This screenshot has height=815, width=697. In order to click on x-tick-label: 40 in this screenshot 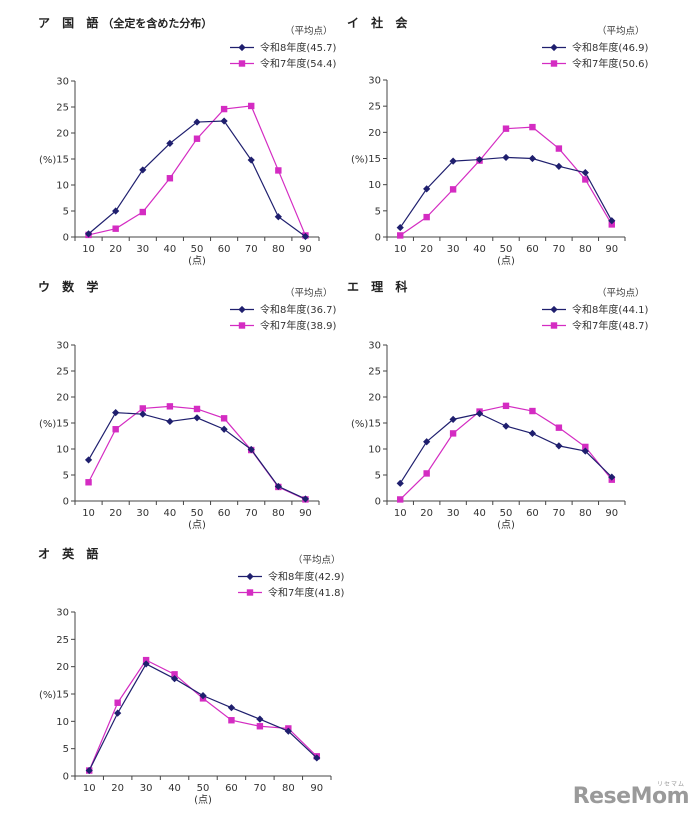, I will do `click(479, 249)`.